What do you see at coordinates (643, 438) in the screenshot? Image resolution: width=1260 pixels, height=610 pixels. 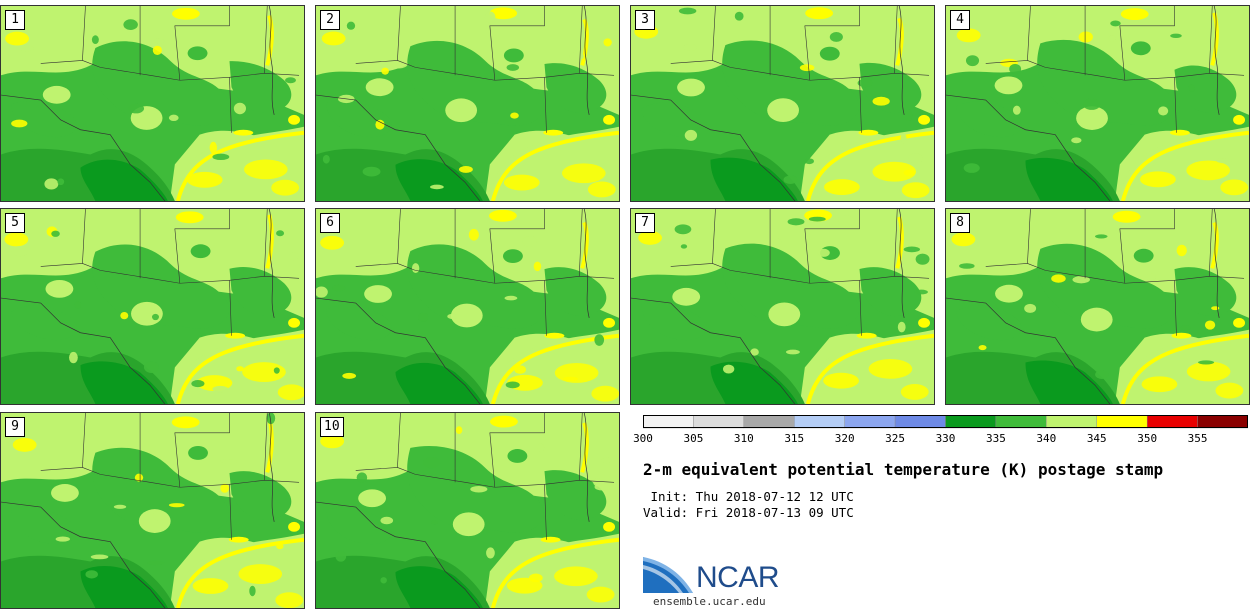 I see `colorbar-tick-label: 300` at bounding box center [643, 438].